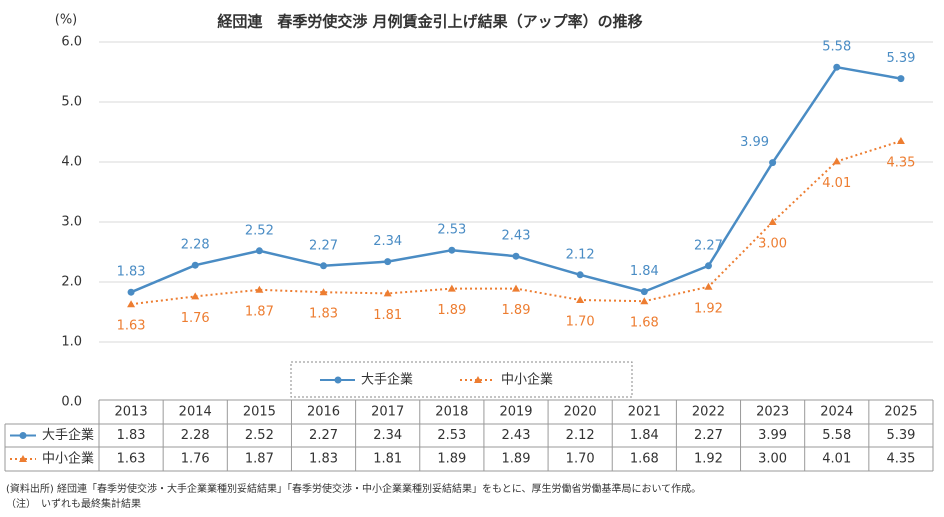 The height and width of the screenshot is (517, 944). What do you see at coordinates (580, 459) in the screenshot?
I see `table-cell: 1.70` at bounding box center [580, 459].